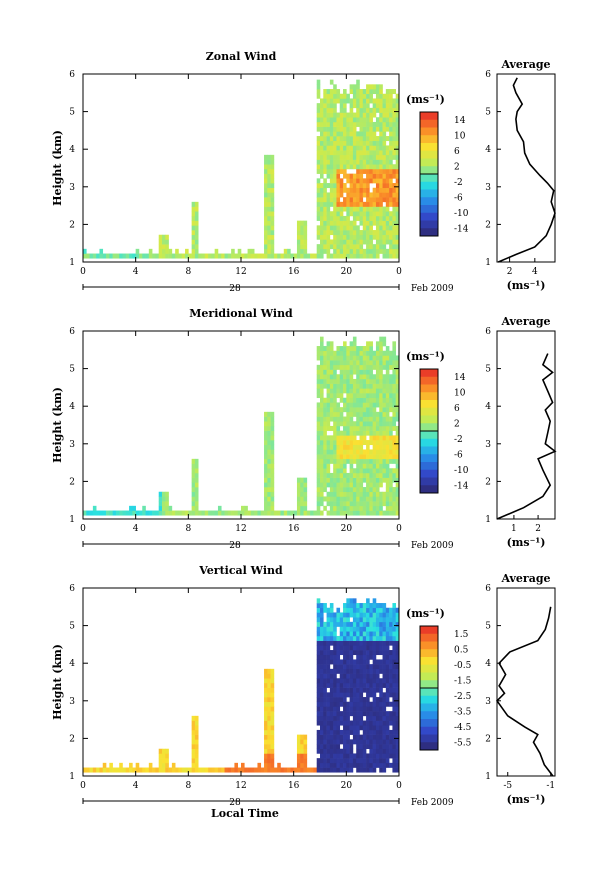 Image resolution: width=610 pixels, height=873 pixels. I want to click on colorbar-tick-label: -2.5, so click(463, 697).